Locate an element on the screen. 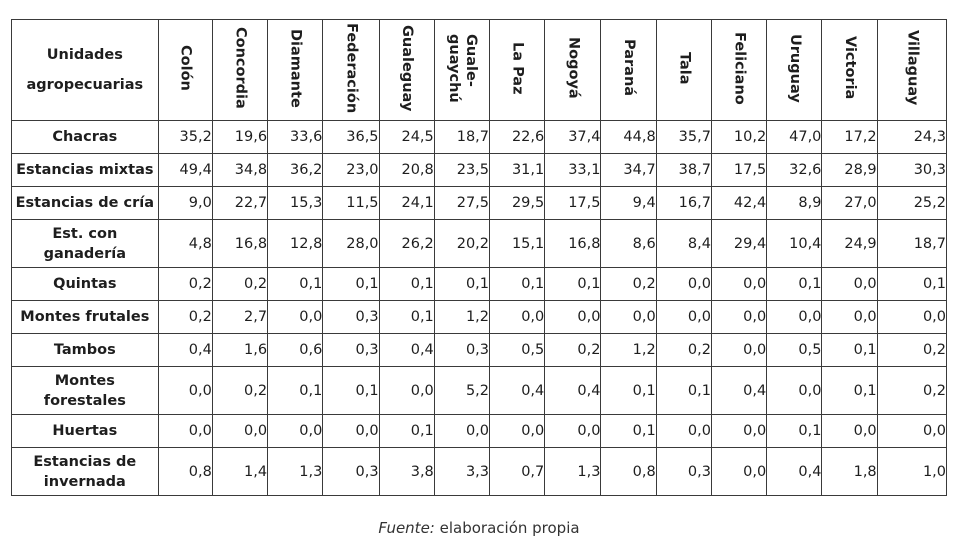  column-header: Uruguay is located at coordinates (794, 70).